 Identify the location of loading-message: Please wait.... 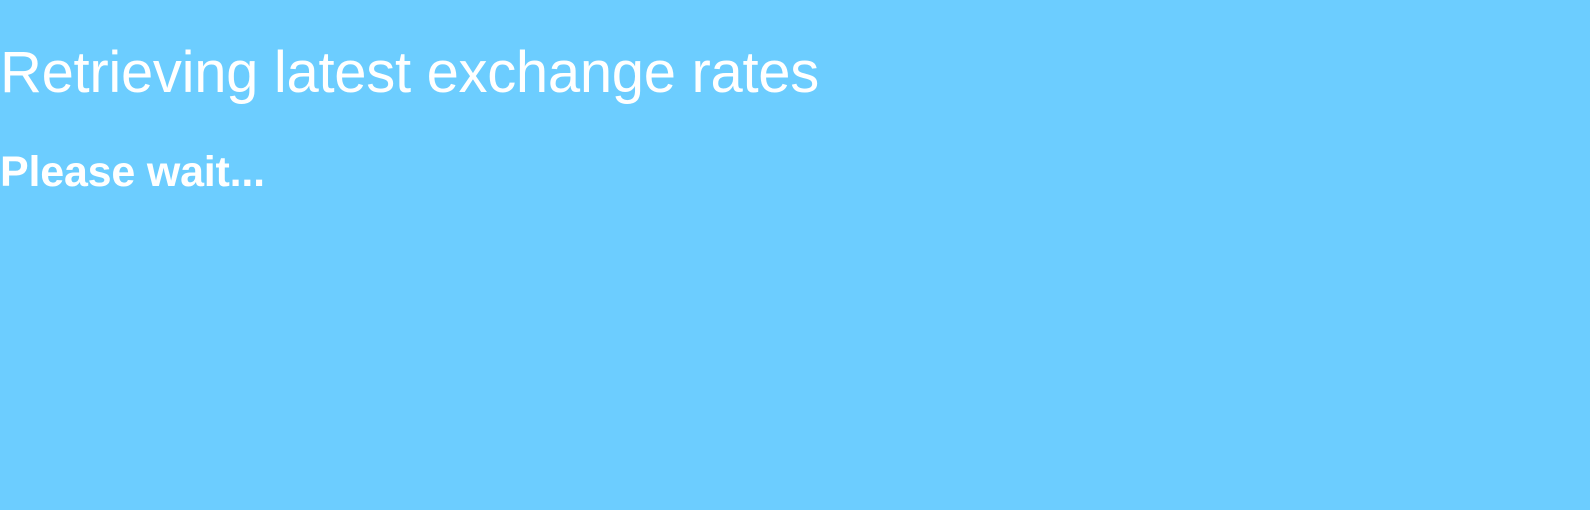
(132, 172).